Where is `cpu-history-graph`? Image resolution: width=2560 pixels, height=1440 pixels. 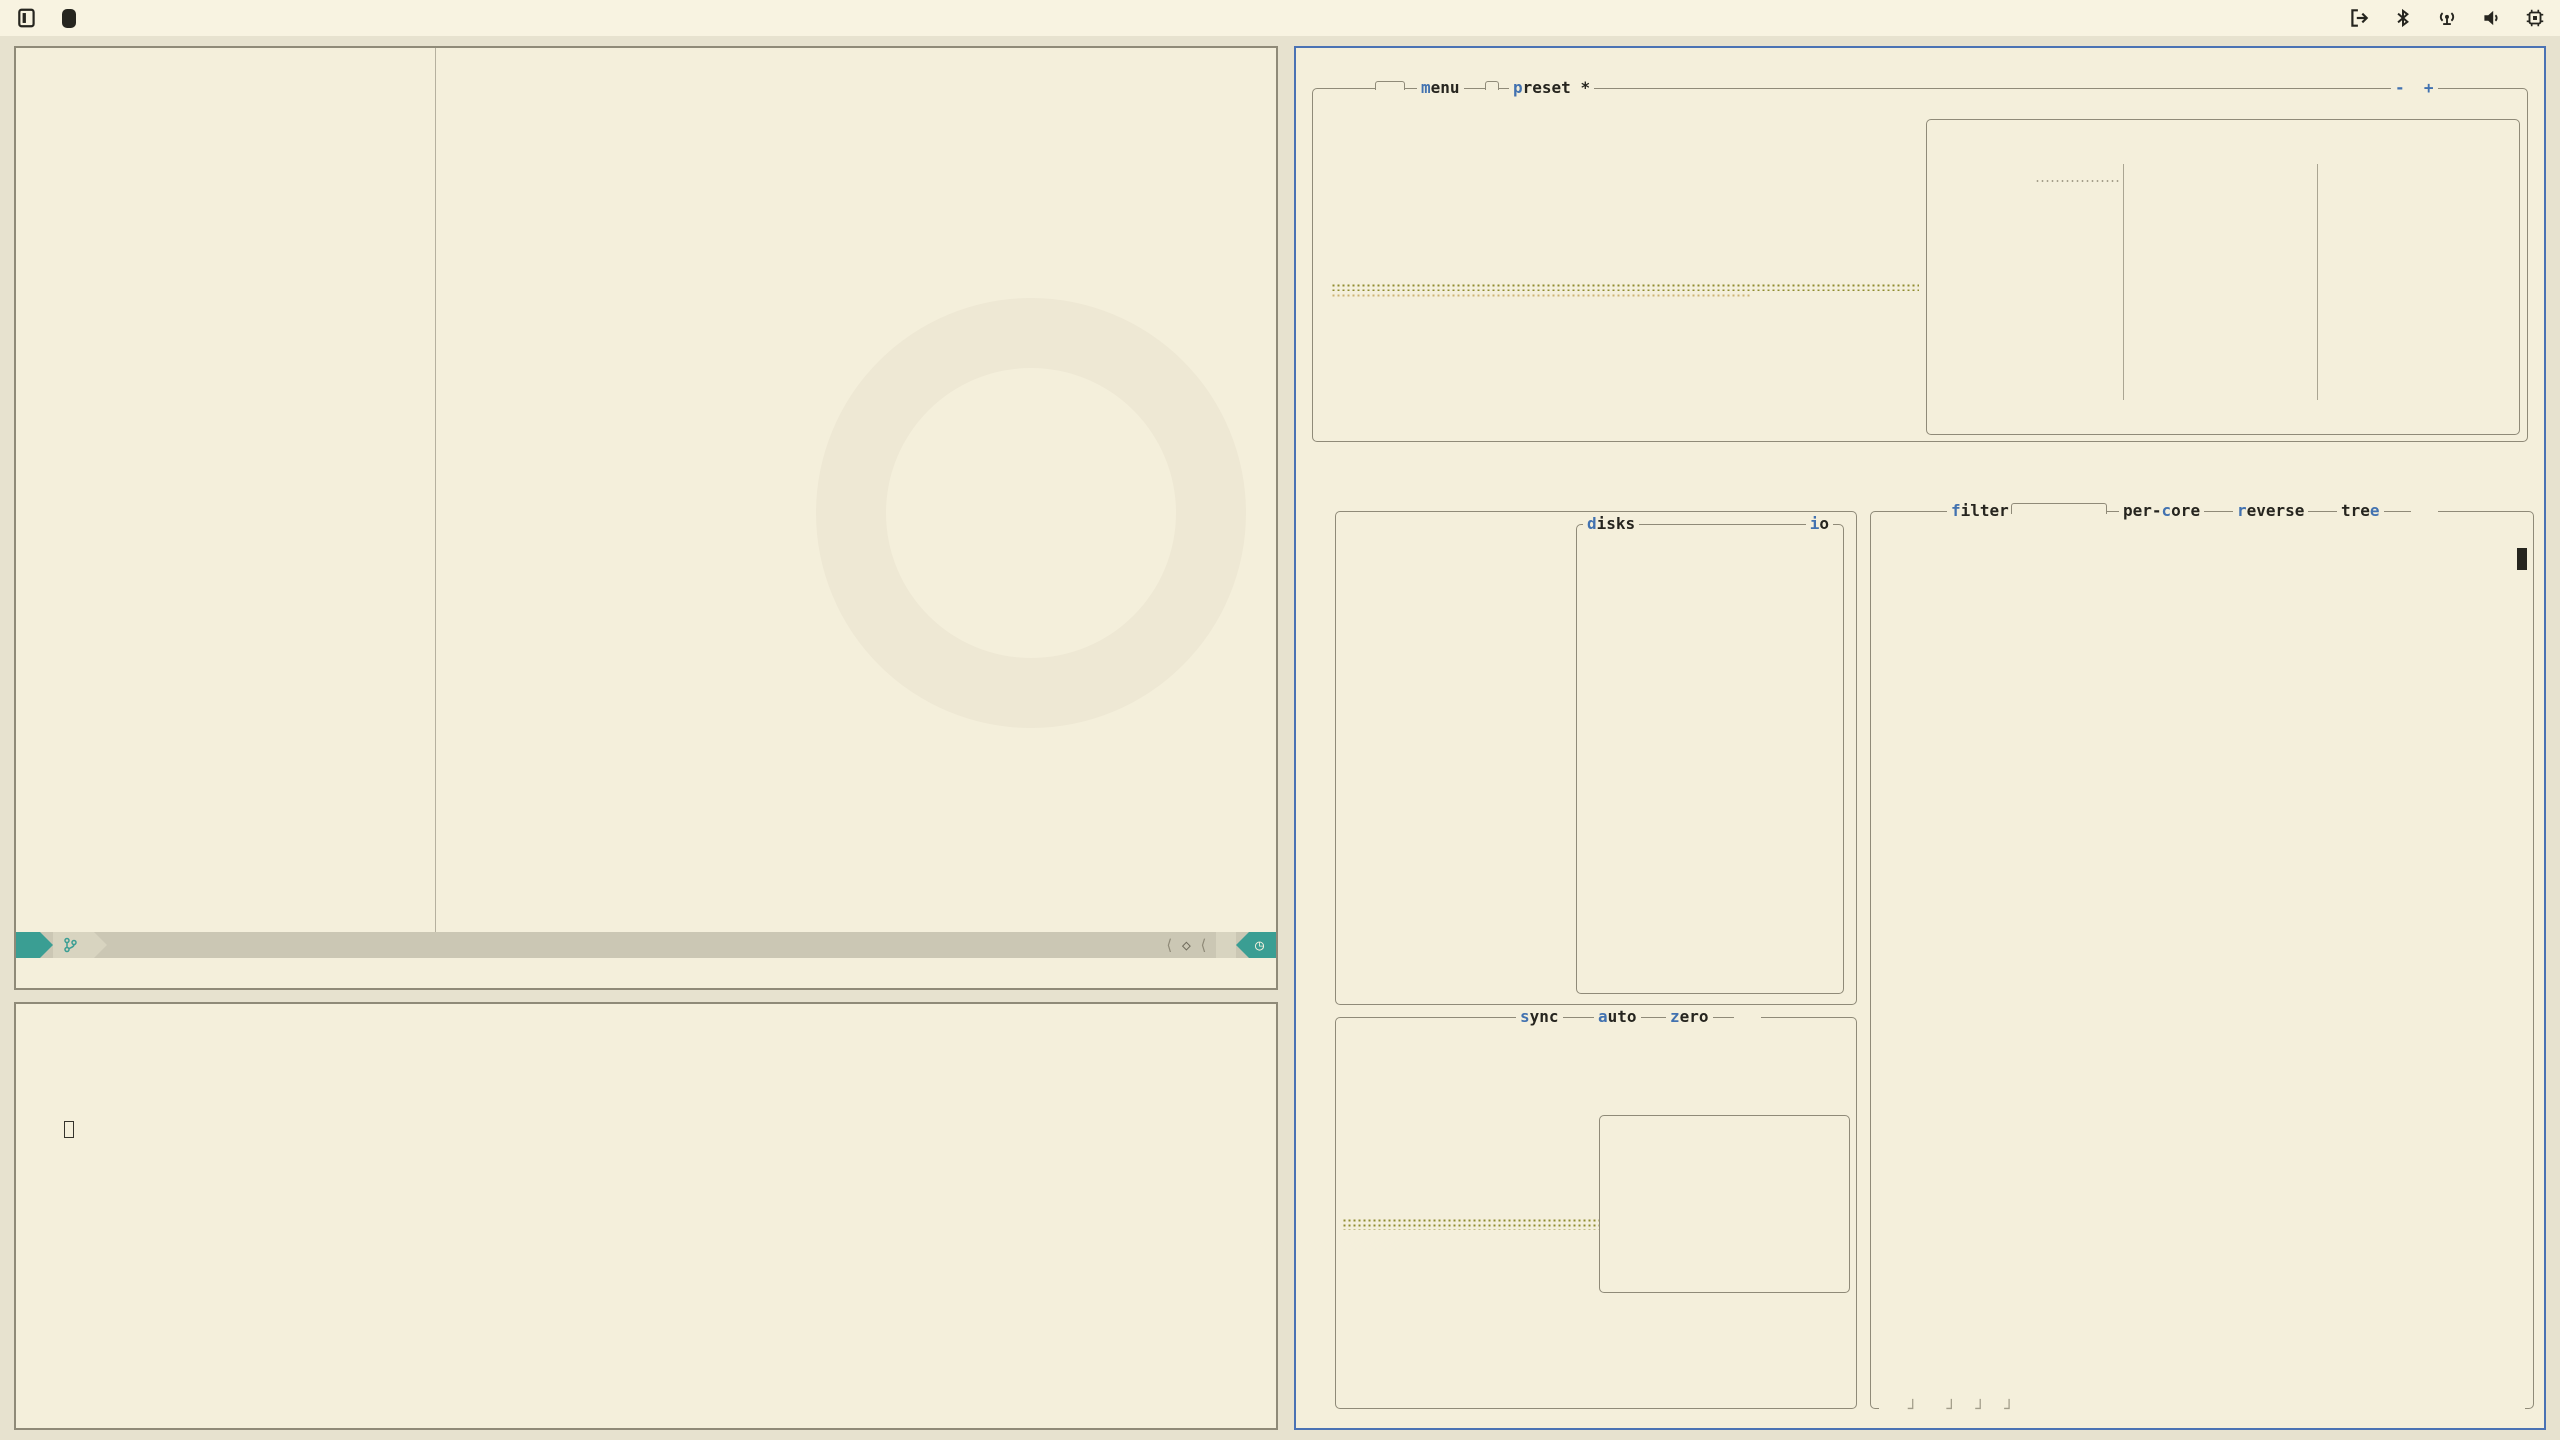
cpu-history-graph is located at coordinates (1625, 287).